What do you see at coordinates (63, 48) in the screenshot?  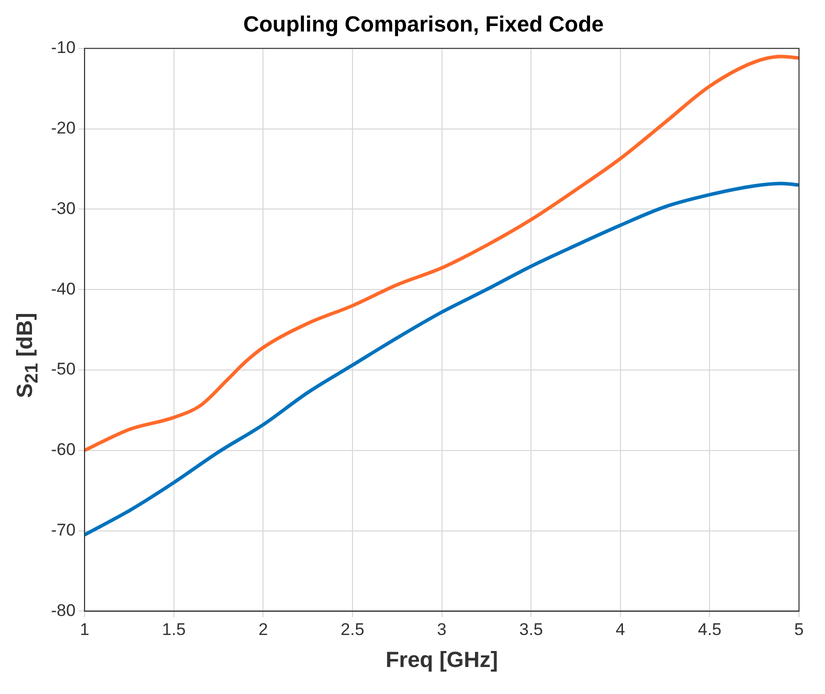 I see `y-tick-label: -10` at bounding box center [63, 48].